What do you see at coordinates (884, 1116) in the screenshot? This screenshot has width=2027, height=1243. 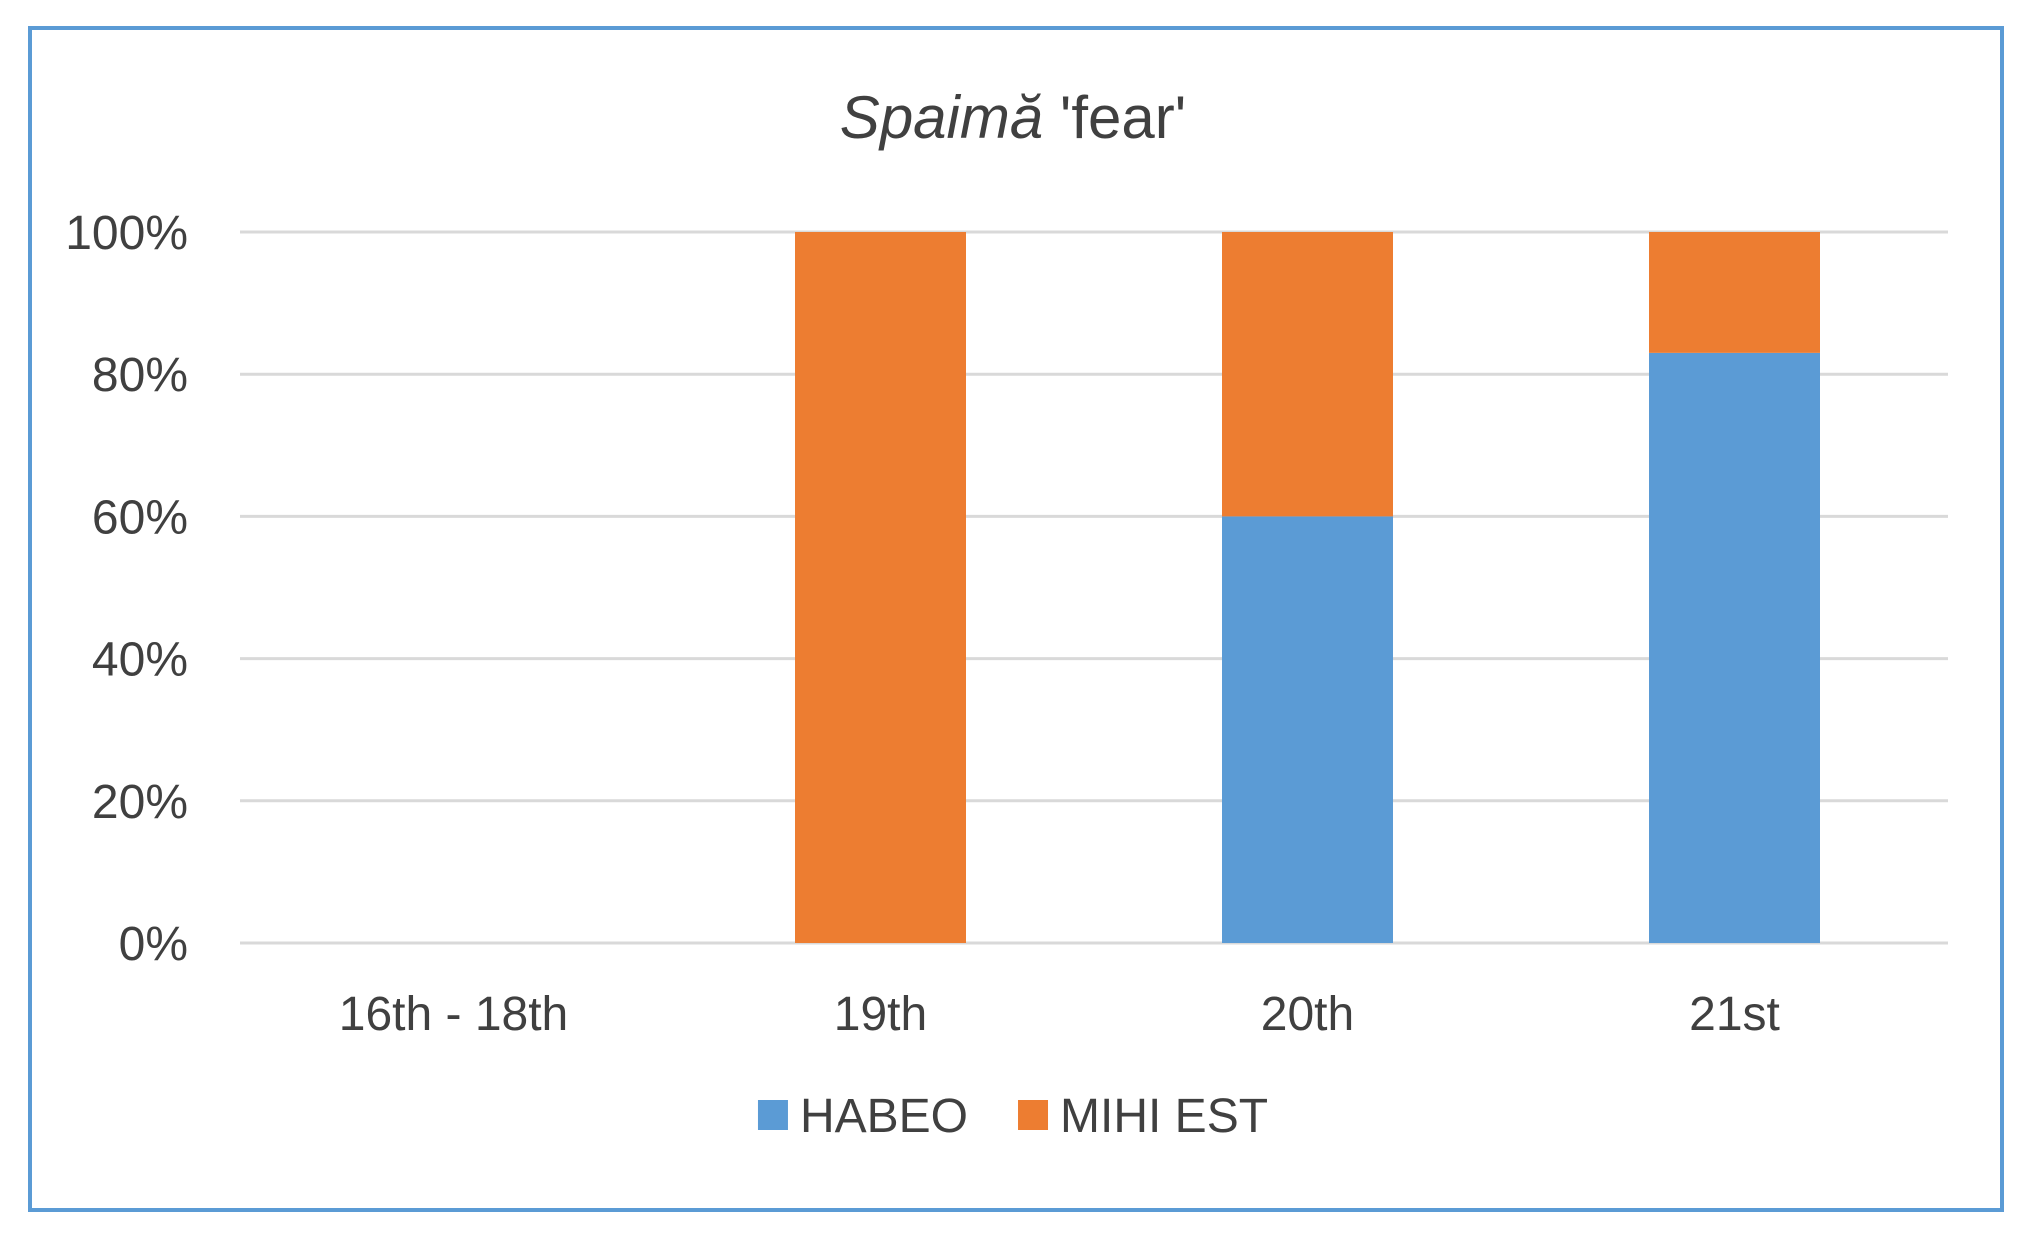 I see `legend-label: HABEO` at bounding box center [884, 1116].